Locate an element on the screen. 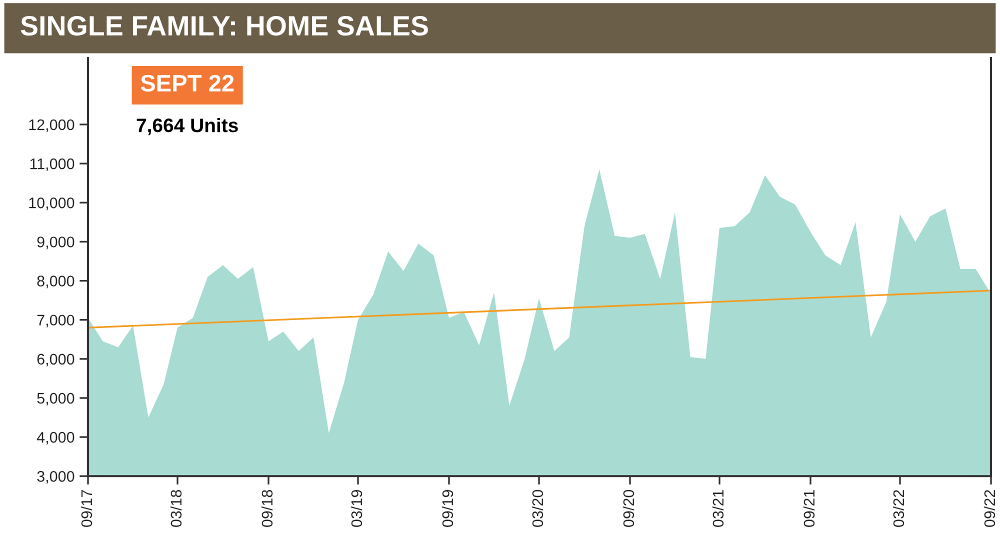 This screenshot has height=553, width=1000. x-tick-label: 03/21 is located at coordinates (718, 508).